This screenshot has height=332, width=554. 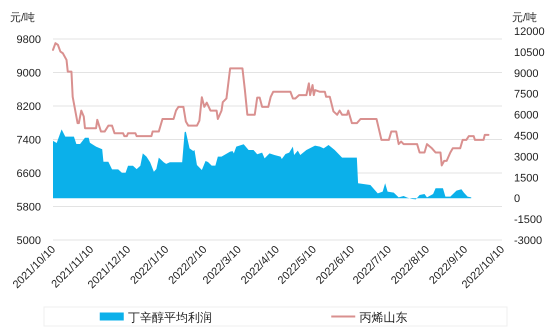 I want to click on y2-tick-label: -3000, so click(x=528, y=241).